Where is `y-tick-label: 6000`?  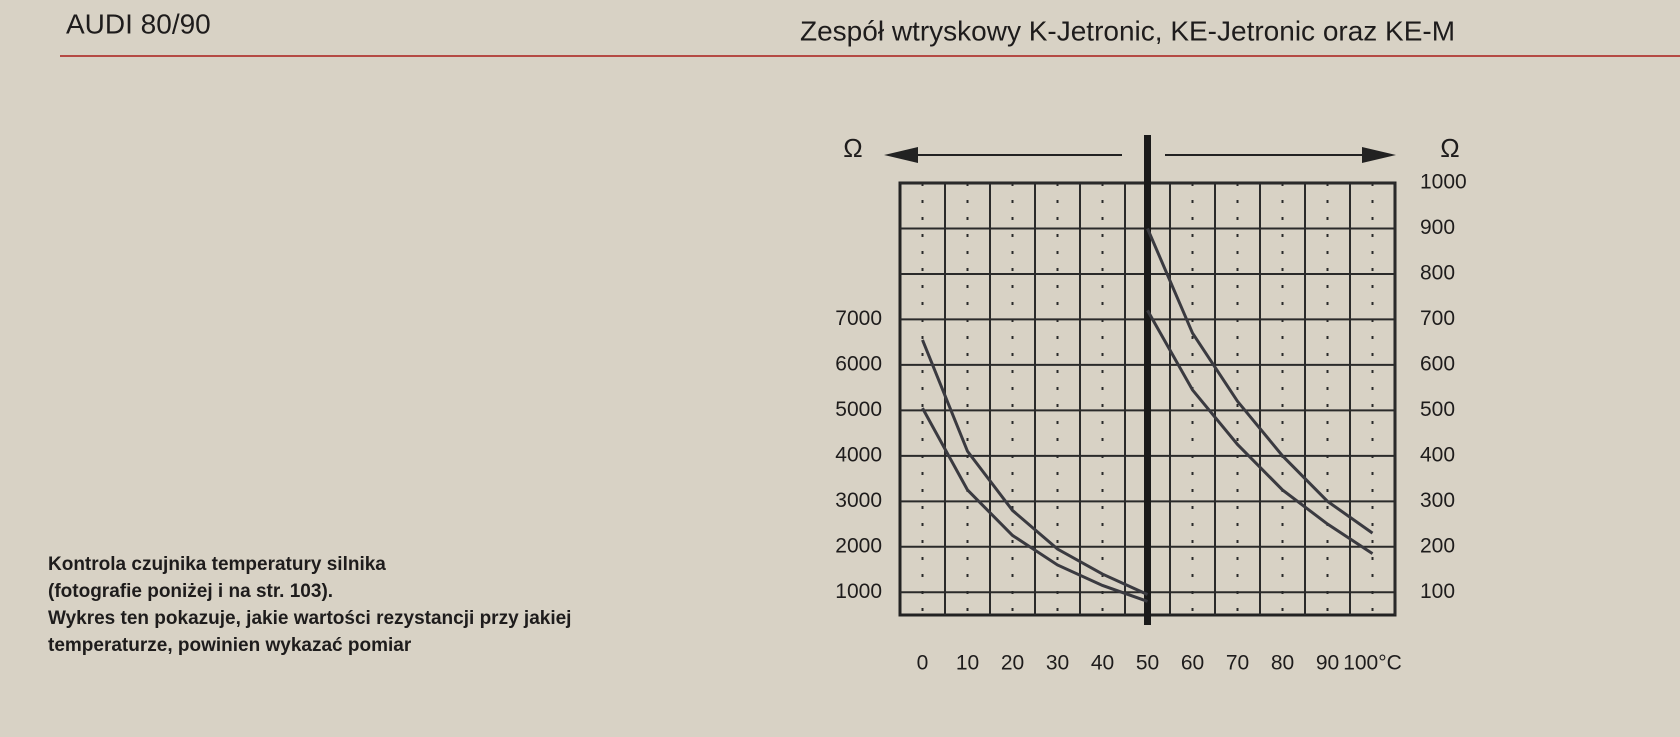 y-tick-label: 6000 is located at coordinates (858, 363).